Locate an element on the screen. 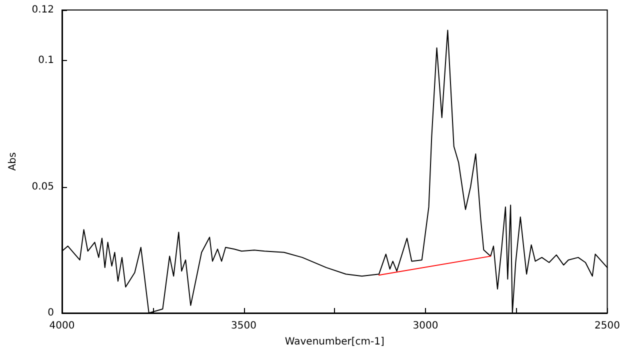 This screenshot has width=623, height=352. y-tick-label: 0.1 is located at coordinates (46, 60).